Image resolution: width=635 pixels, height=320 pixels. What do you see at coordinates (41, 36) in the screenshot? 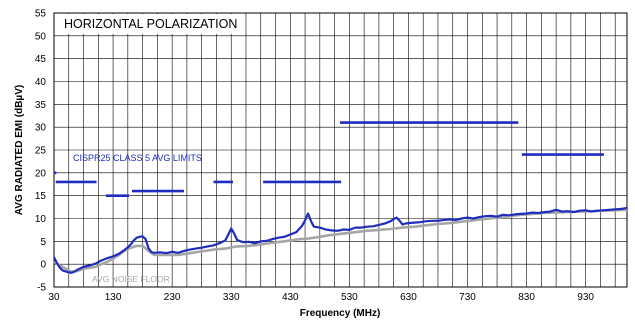
I see `y-tick-label: 50` at bounding box center [41, 36].